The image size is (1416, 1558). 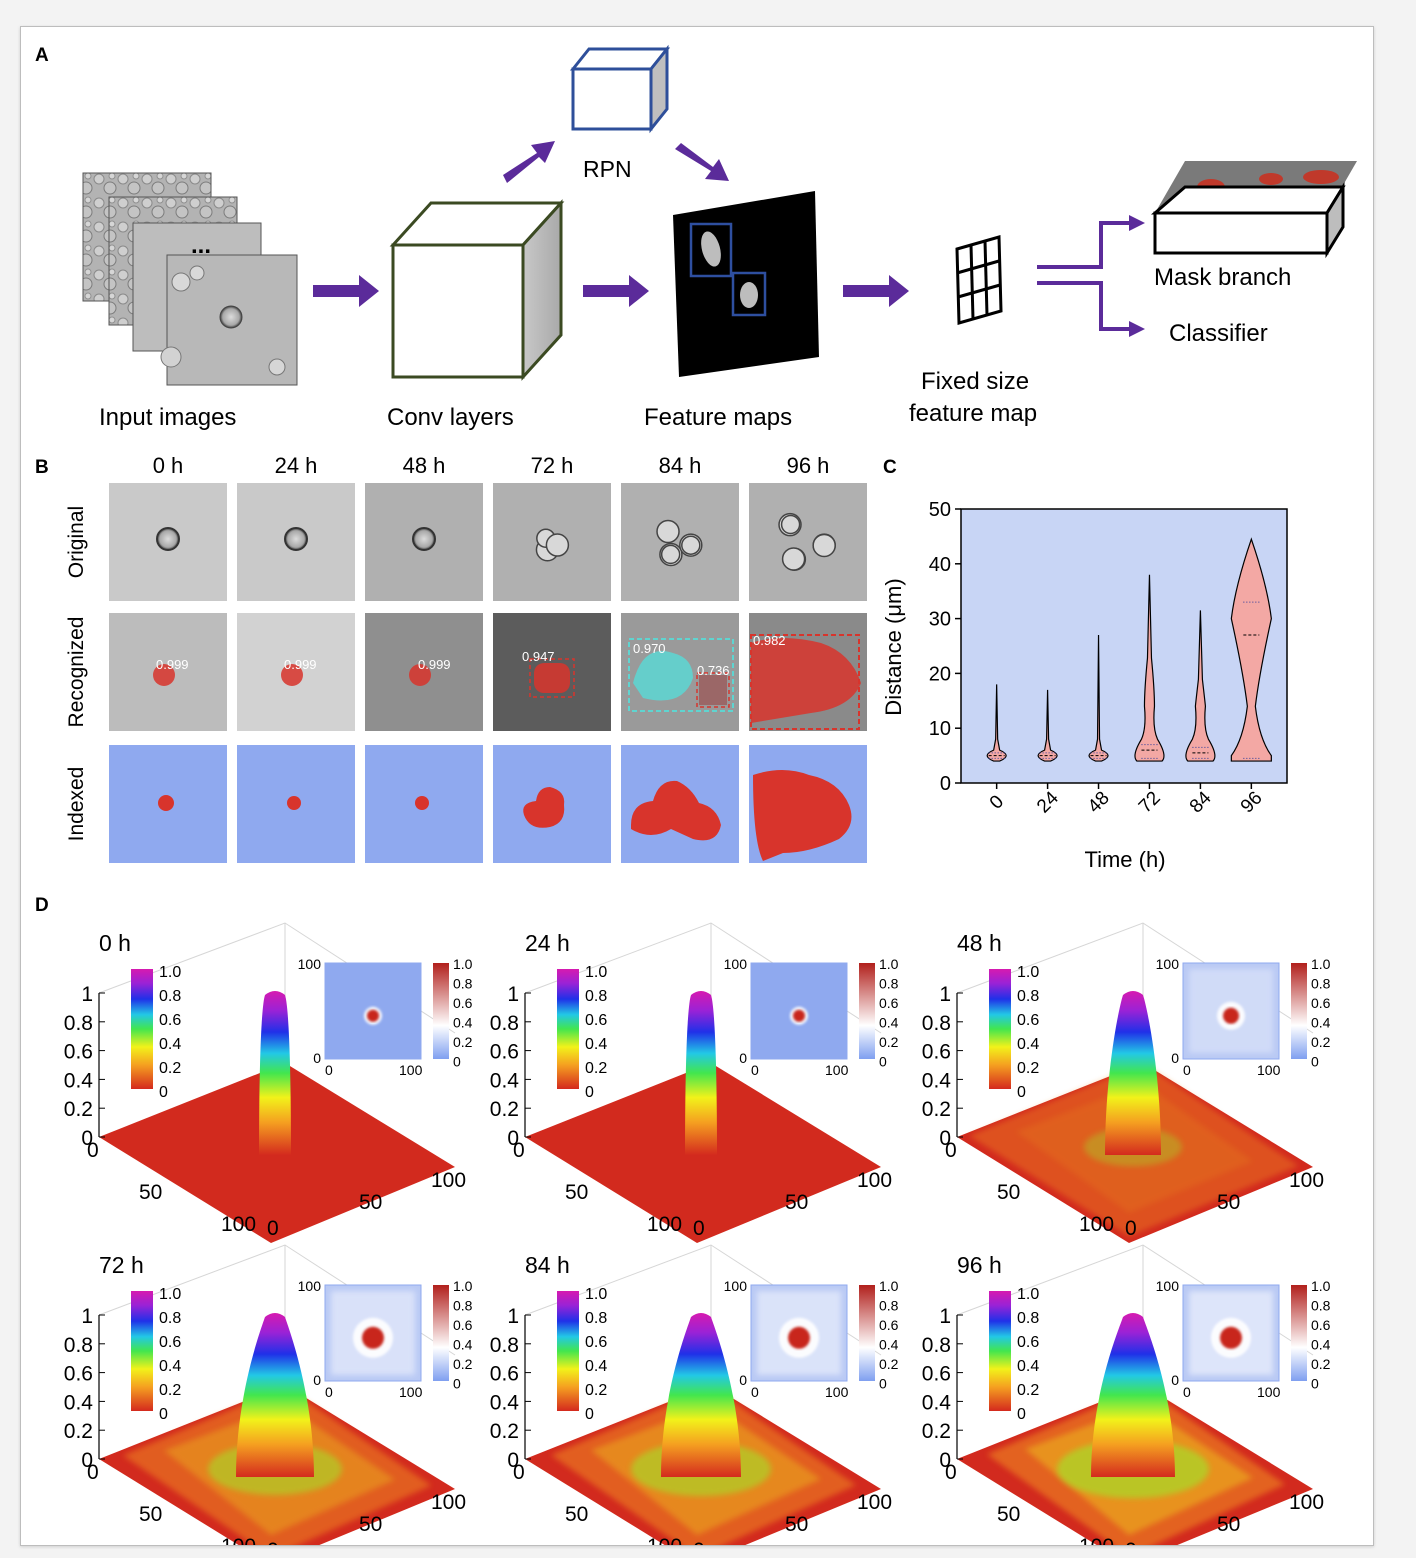 I want to click on time-label: 48 h, so click(x=979, y=943).